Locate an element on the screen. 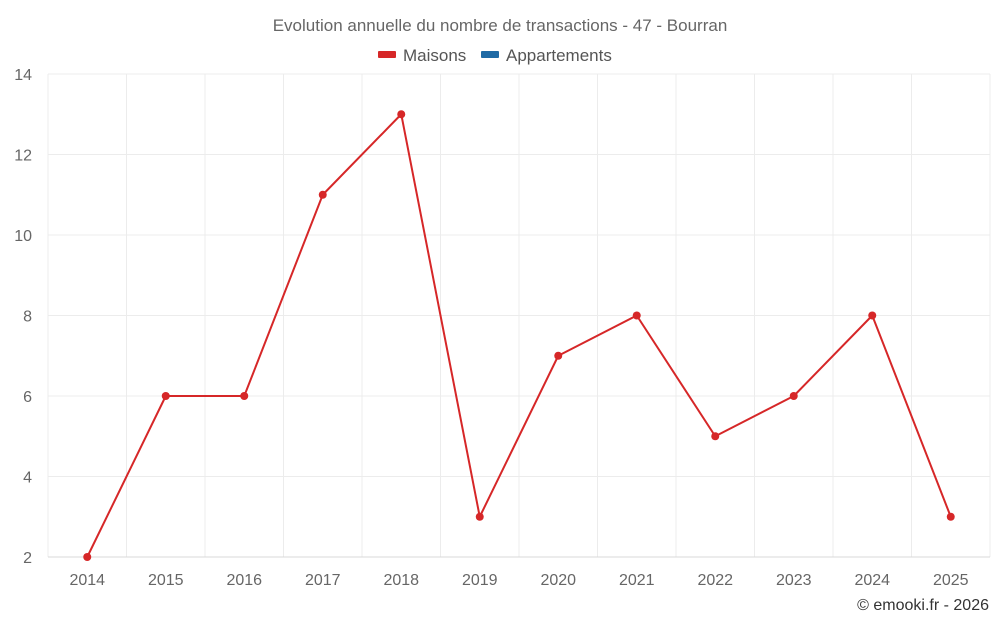 This screenshot has width=1000, height=625. data-point-2017 is located at coordinates (322, 194).